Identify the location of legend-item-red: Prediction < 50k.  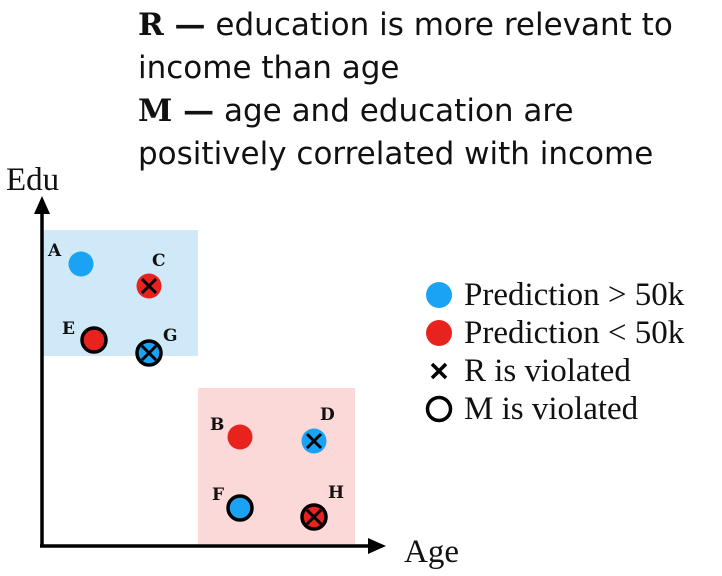
(554, 333).